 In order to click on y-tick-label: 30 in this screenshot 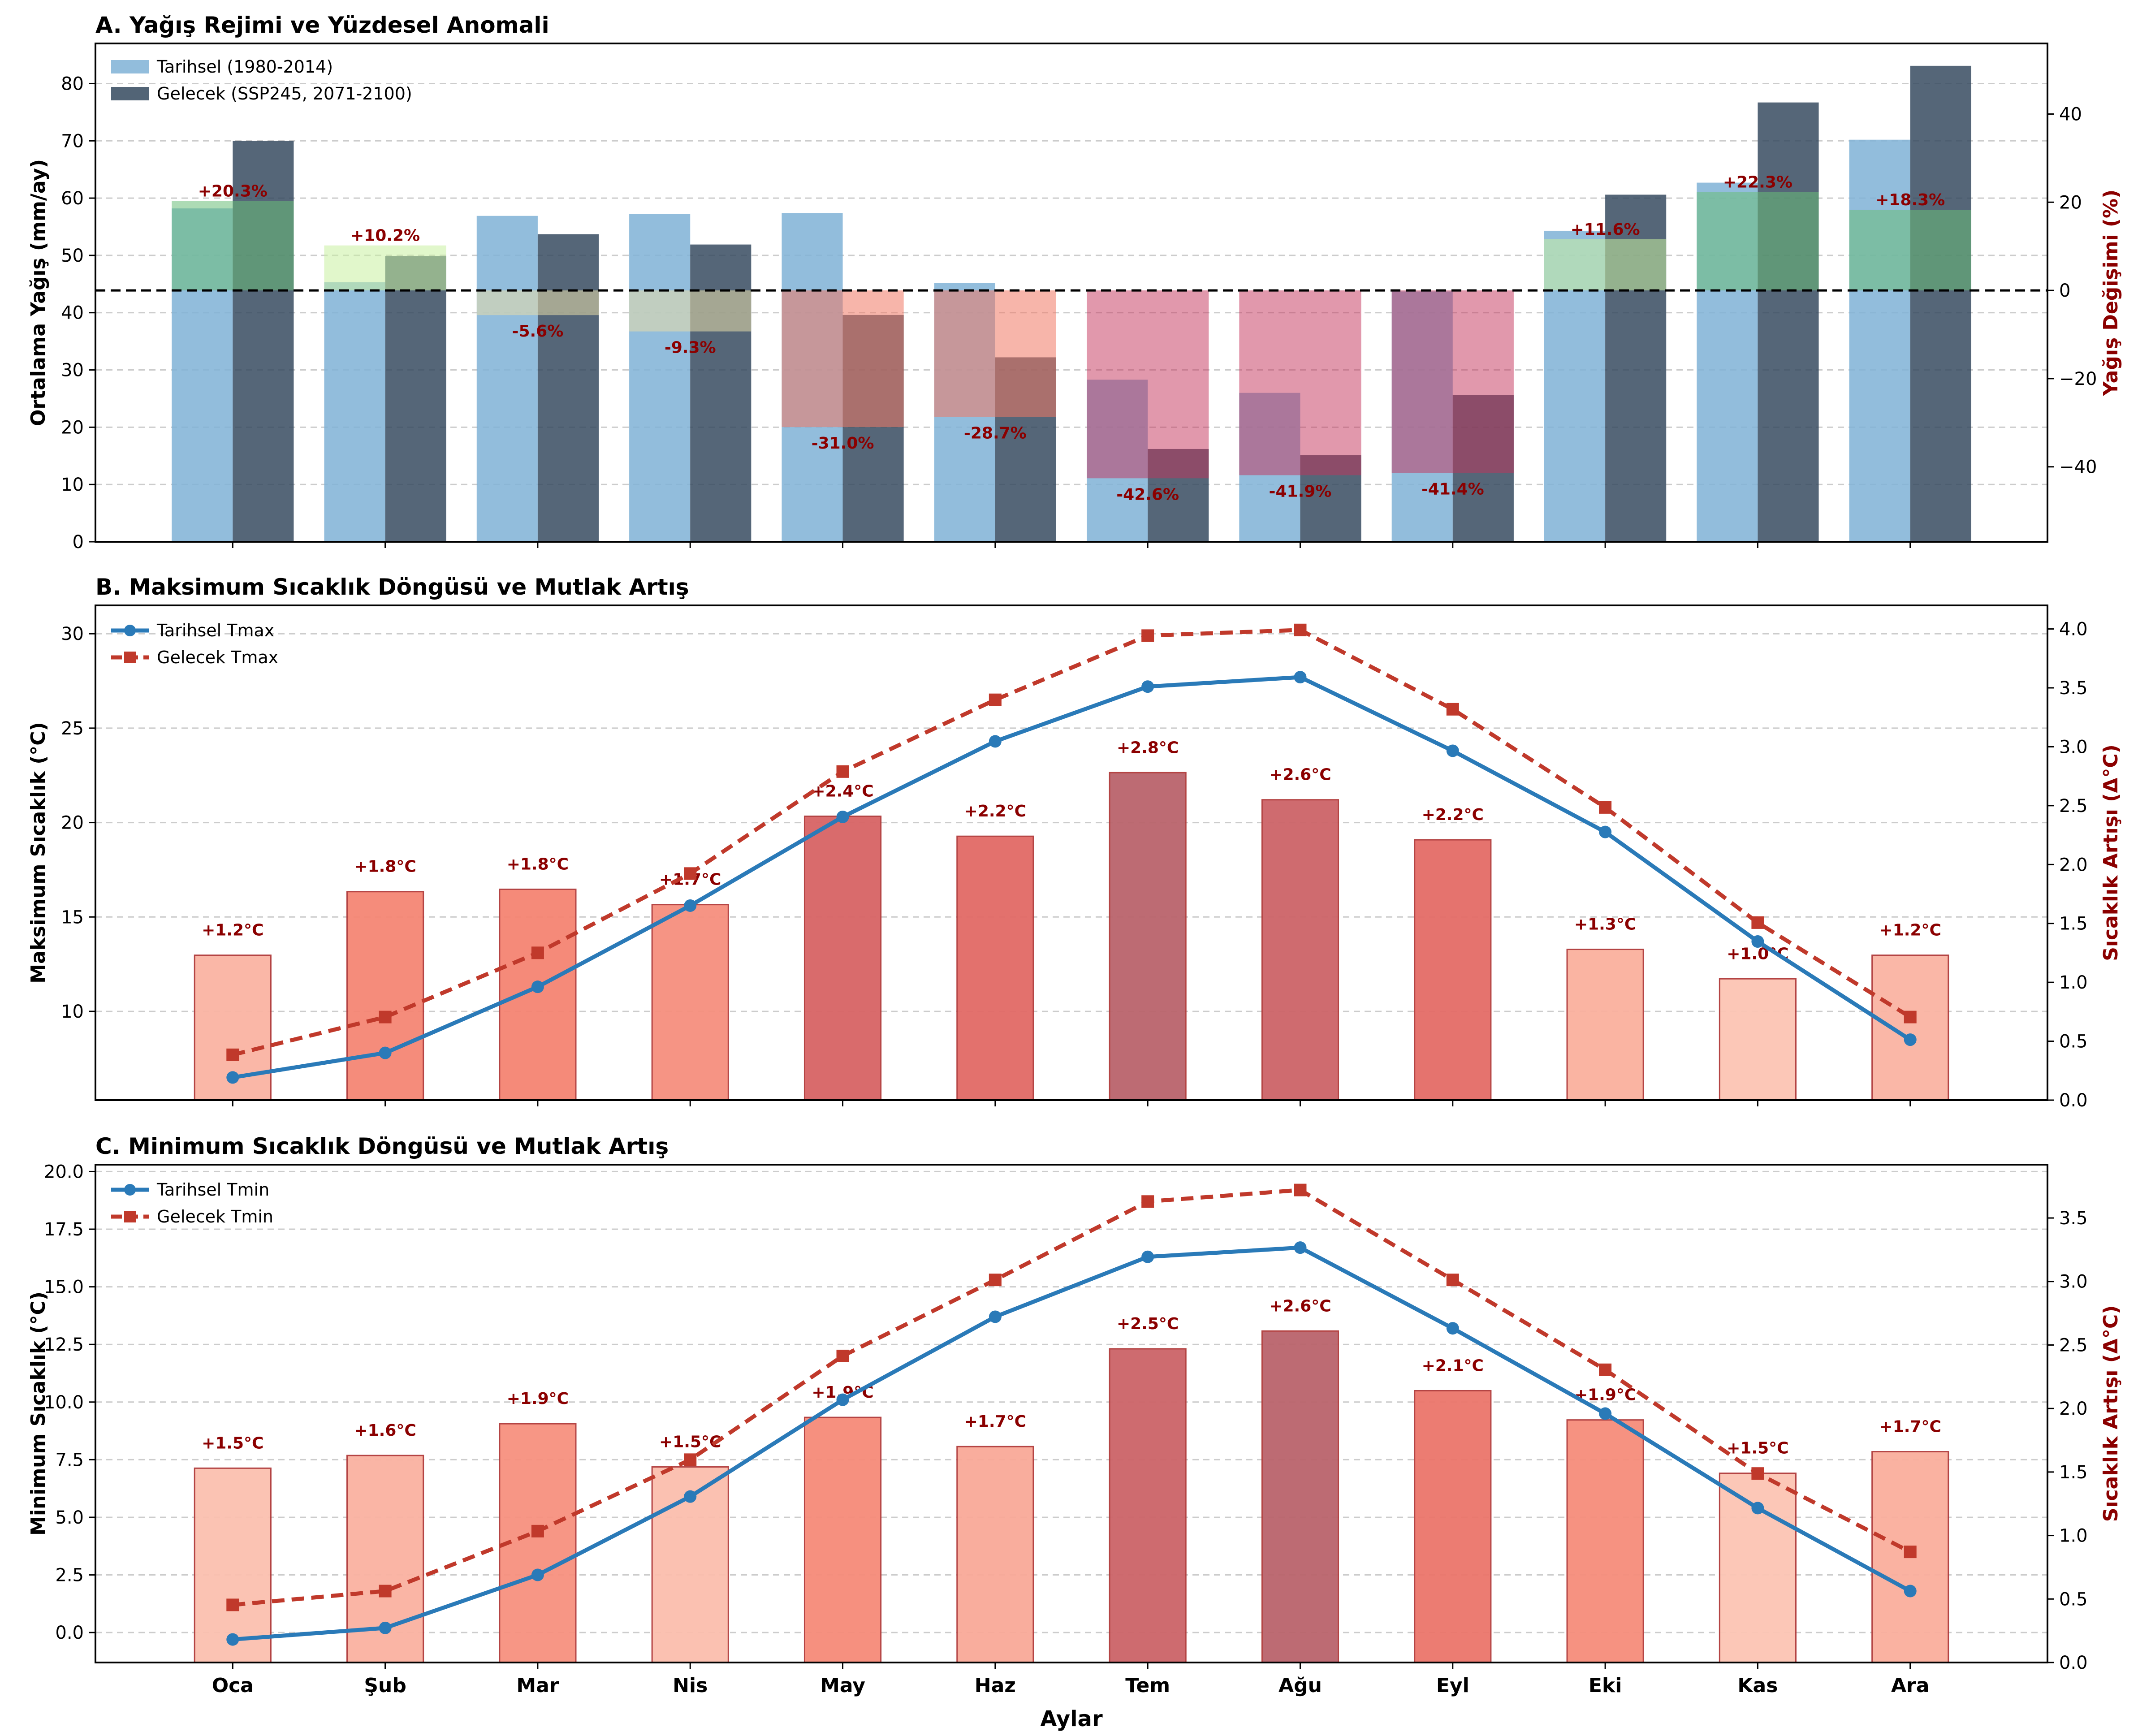, I will do `click(72, 370)`.